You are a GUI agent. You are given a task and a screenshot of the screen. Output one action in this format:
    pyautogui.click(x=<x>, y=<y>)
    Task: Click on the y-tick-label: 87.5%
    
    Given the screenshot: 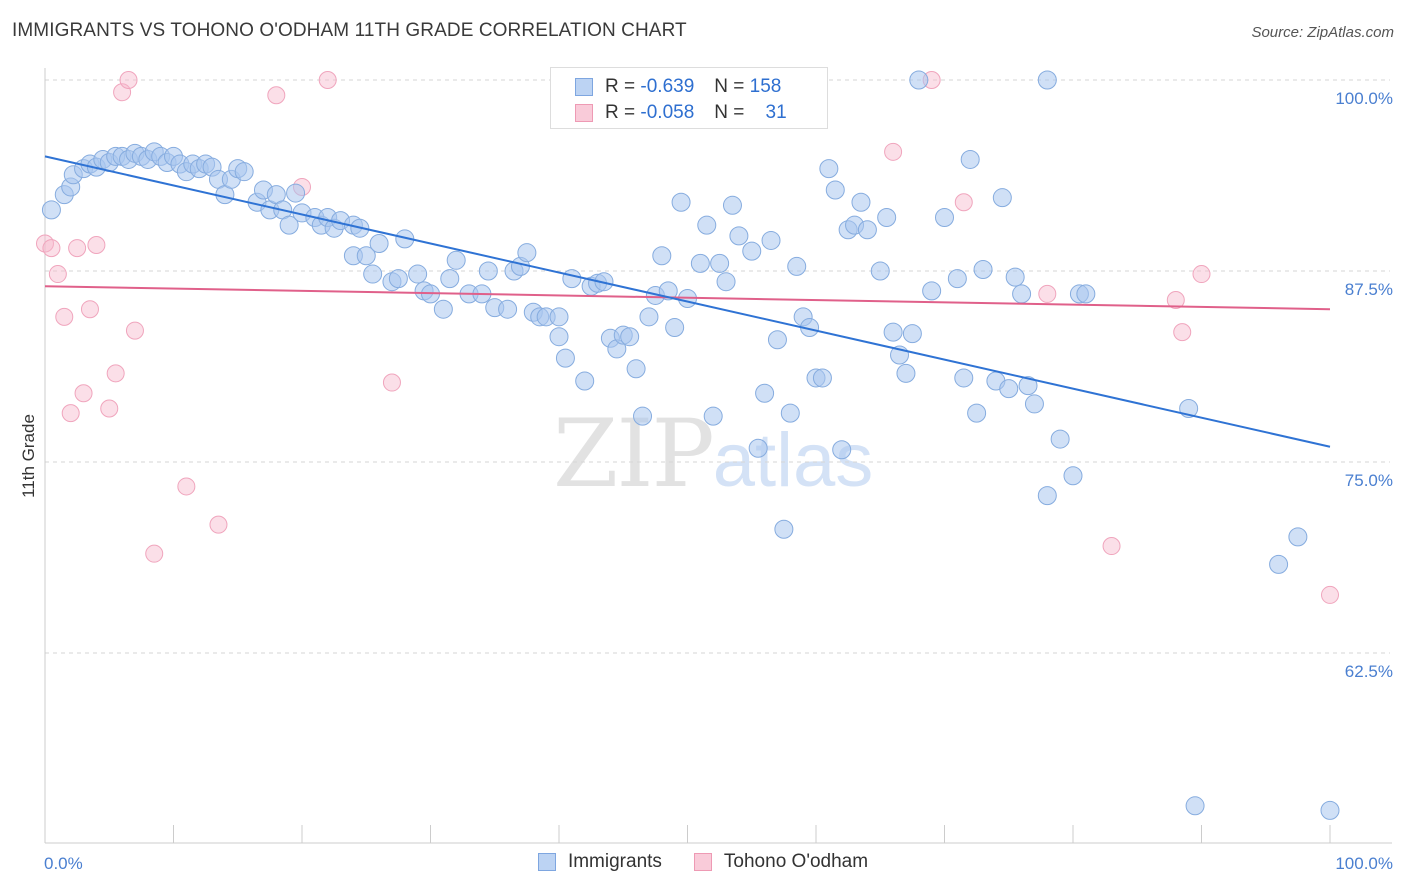 What is the action you would take?
    pyautogui.click(x=1369, y=289)
    